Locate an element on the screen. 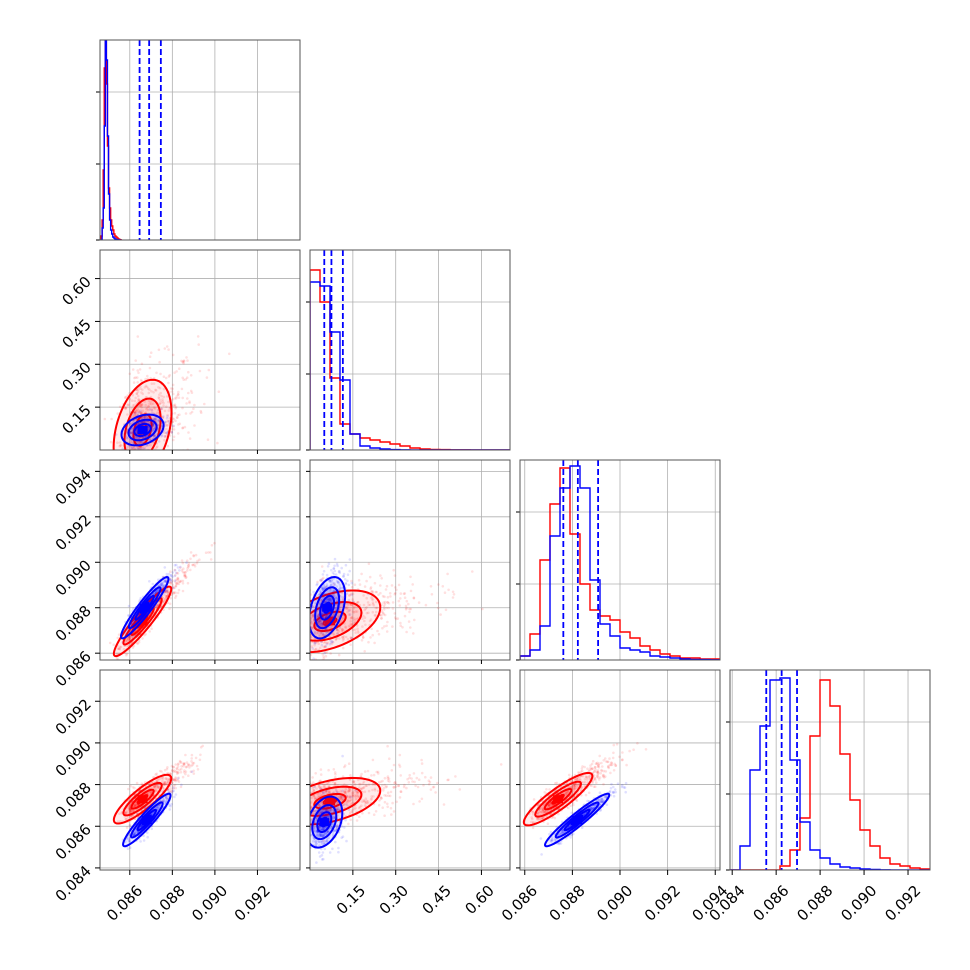  red-histogram is located at coordinates (830, 774).